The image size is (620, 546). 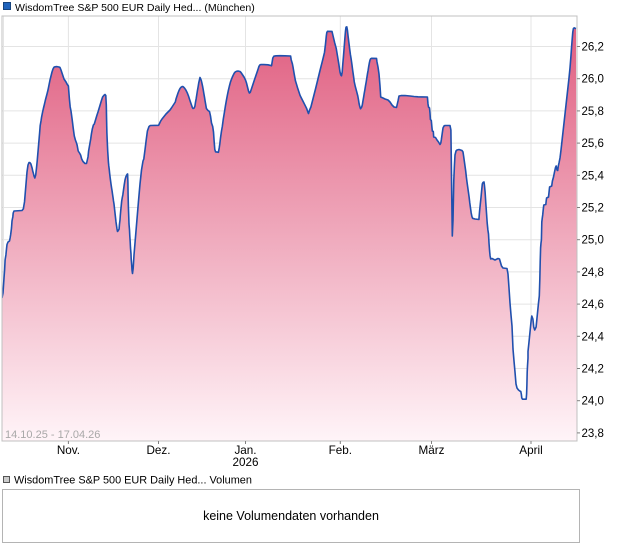 What do you see at coordinates (52, 435) in the screenshot?
I see `svg-text: 14.10.25 - 17.04.26` at bounding box center [52, 435].